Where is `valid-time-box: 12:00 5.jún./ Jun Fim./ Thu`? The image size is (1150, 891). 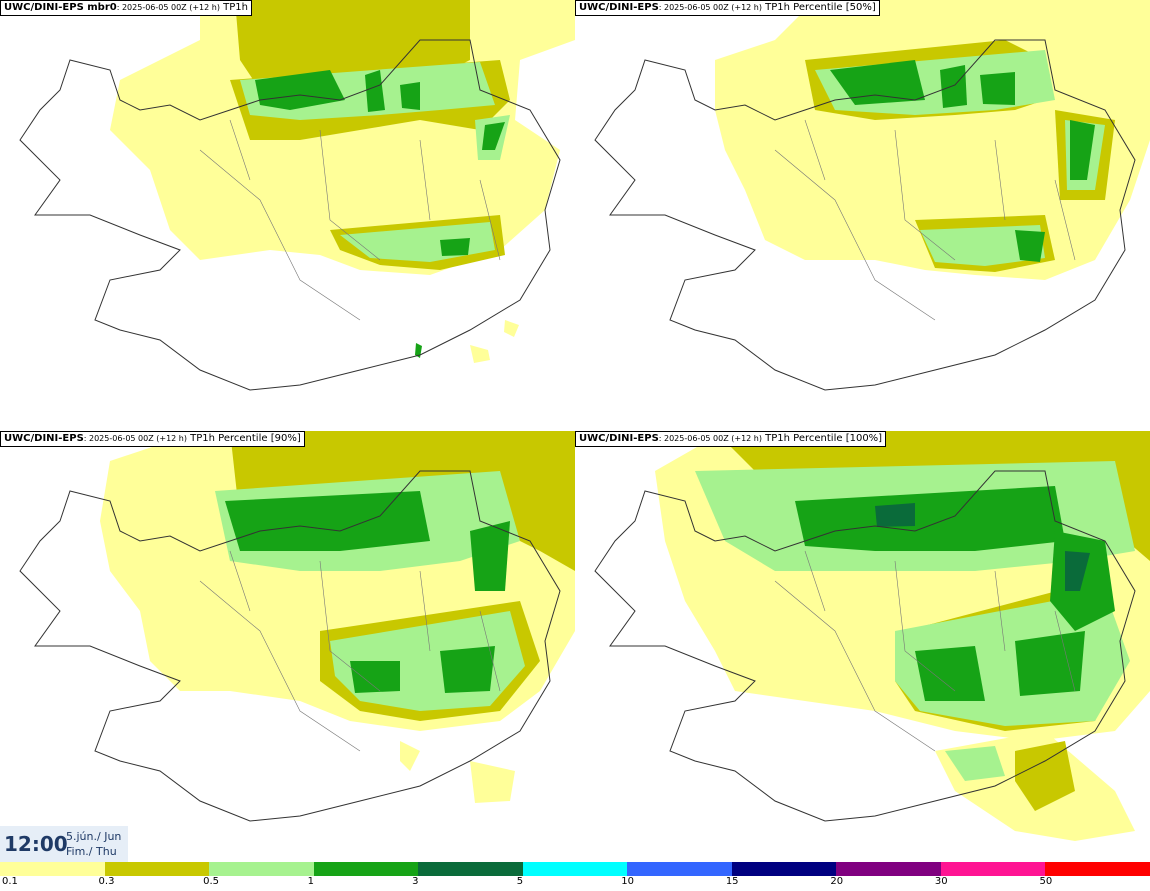
valid-time-box: 12:00 5.jún./ Jun Fim./ Thu is located at coordinates (64, 844).